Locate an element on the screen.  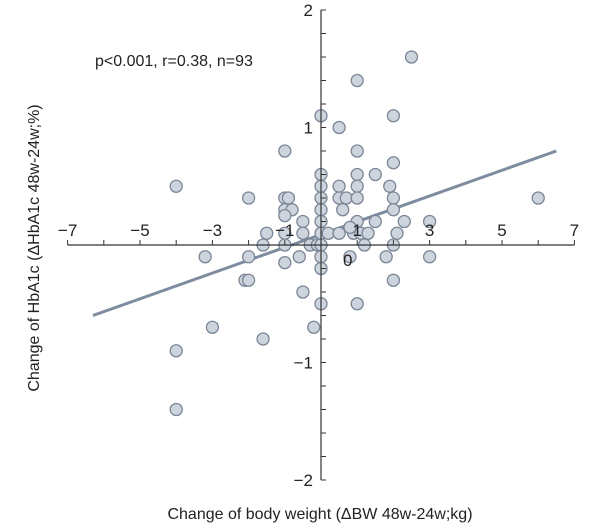
x-tick-label: 7 is located at coordinates (574, 230).